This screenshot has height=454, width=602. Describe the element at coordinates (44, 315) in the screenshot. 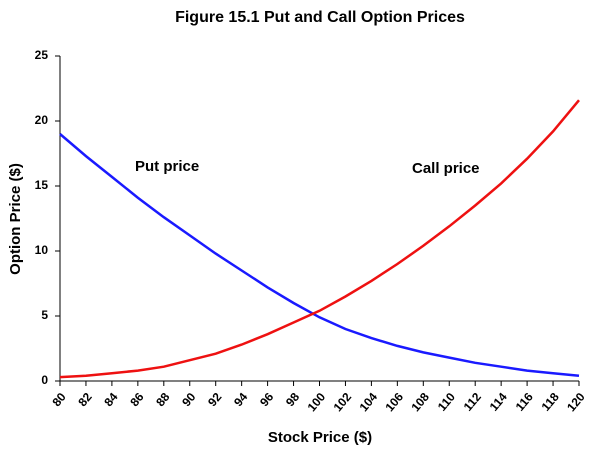

I see `y-tick-label: 5` at that location.